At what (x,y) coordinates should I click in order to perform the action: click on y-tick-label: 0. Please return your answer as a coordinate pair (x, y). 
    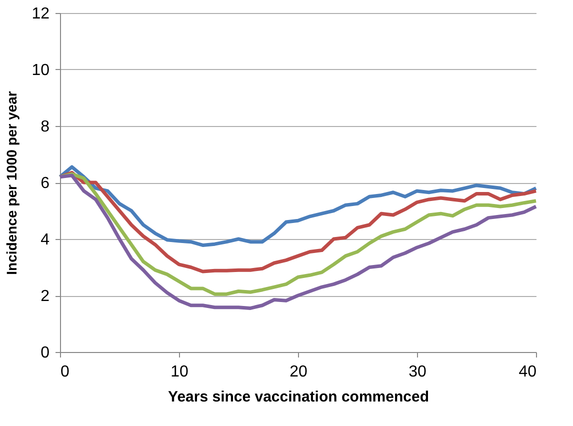
    Looking at the image, I should click on (45, 353).